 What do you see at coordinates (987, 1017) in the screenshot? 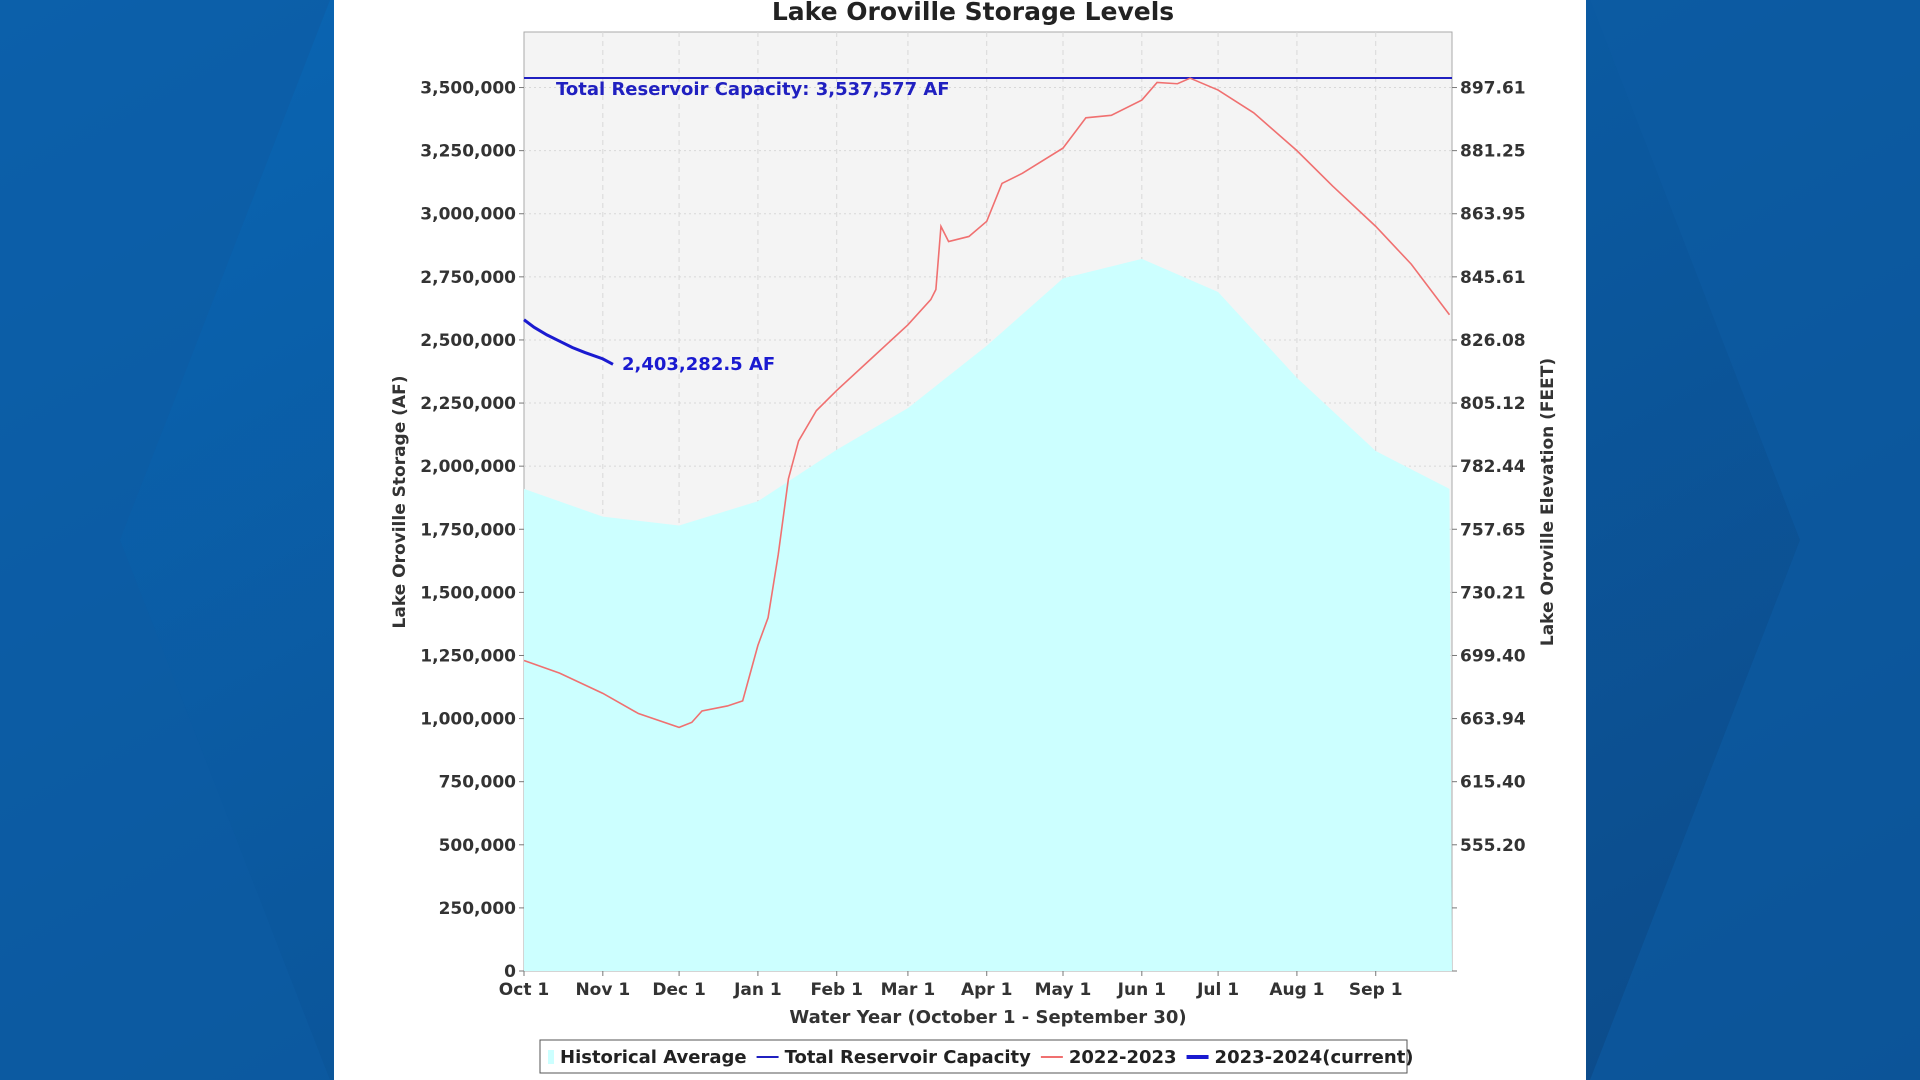
I see `x-axis-label: Water Year (October 1 - September 30)` at bounding box center [987, 1017].